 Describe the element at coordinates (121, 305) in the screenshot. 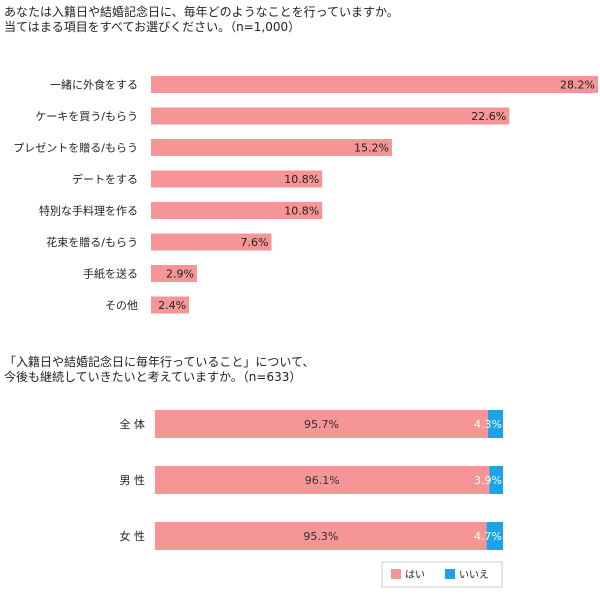

I see `category-label: その他` at that location.